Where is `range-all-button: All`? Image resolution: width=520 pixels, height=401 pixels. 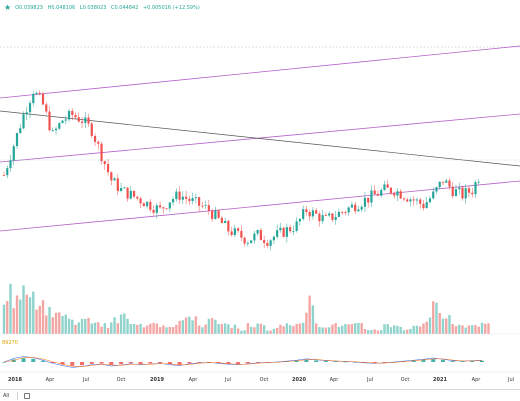
range-all-button: All is located at coordinates (8, 396).